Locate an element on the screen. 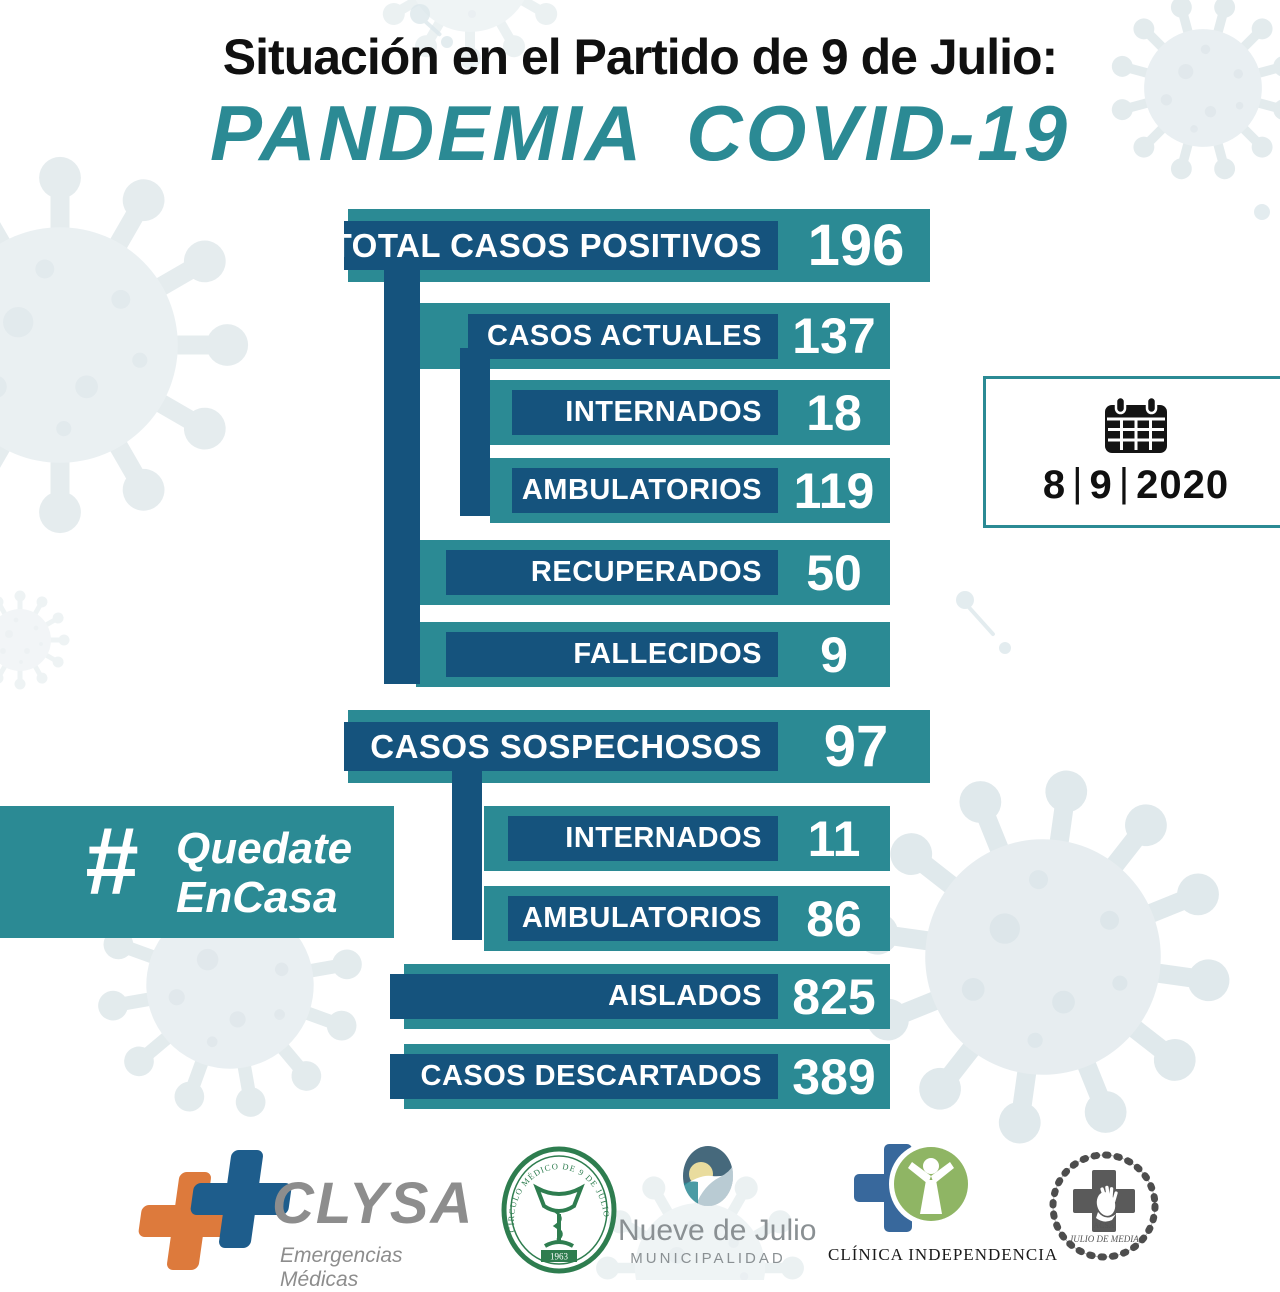  date-year: 2020 is located at coordinates (1183, 484).